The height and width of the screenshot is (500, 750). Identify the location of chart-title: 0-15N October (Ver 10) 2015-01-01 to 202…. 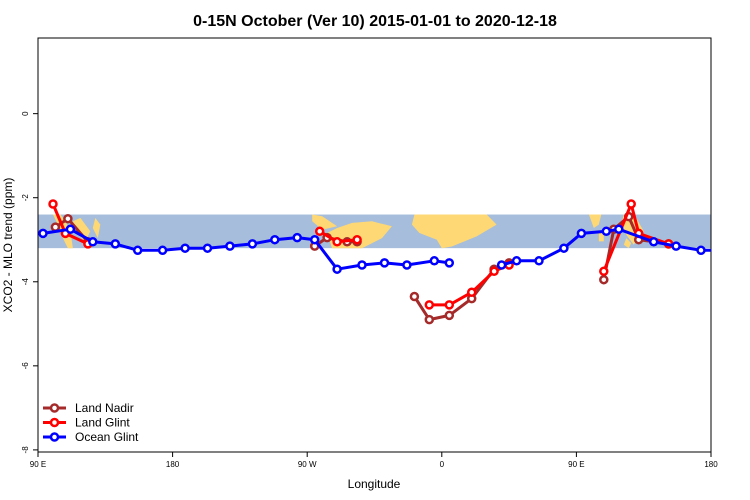
(375, 21).